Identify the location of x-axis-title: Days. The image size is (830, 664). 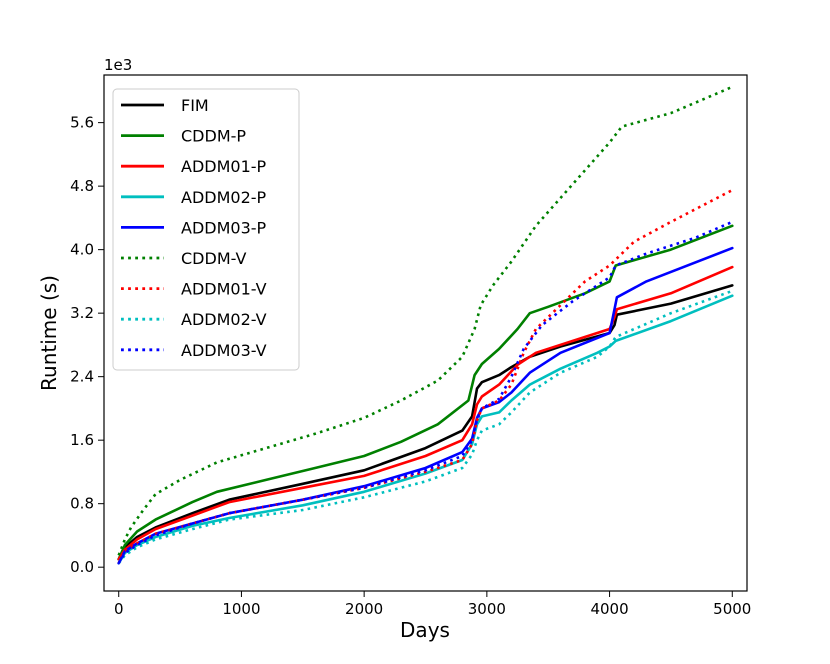
(425, 630).